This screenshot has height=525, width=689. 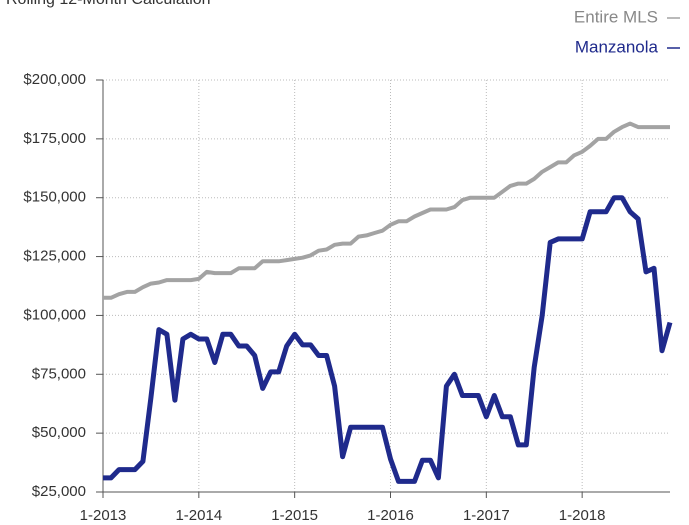 What do you see at coordinates (616, 16) in the screenshot?
I see `legend-label: Entire MLS` at bounding box center [616, 16].